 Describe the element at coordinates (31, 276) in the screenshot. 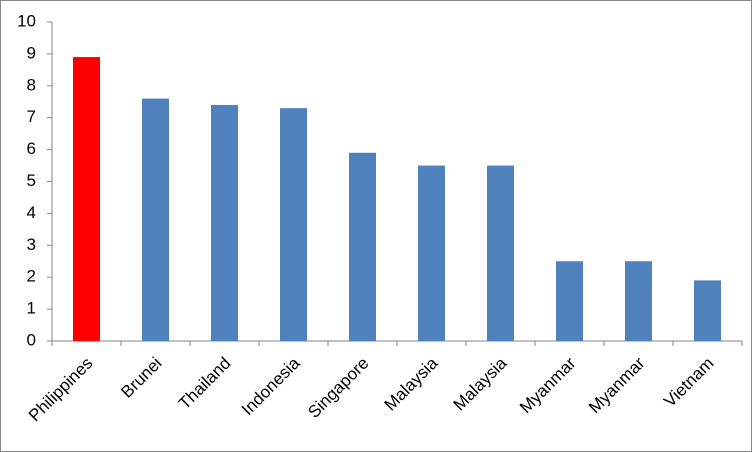

I see `y-tick-label: 2` at that location.